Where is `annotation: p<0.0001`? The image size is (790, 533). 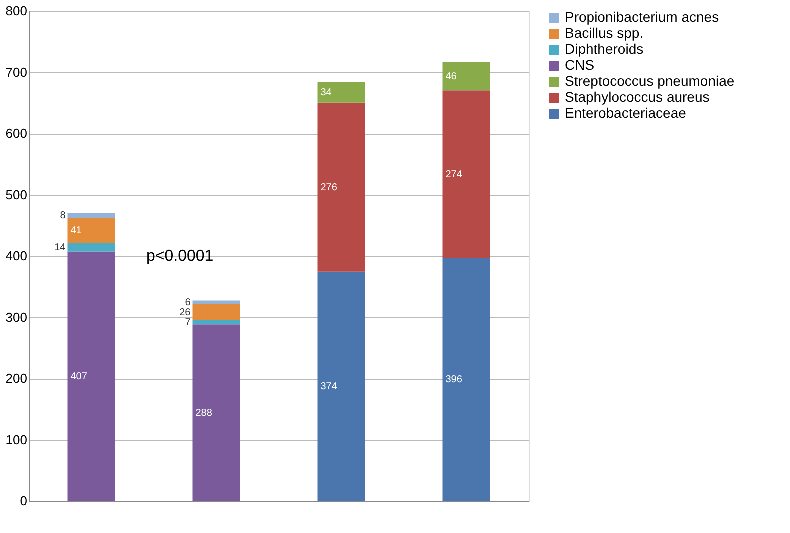 annotation: p<0.0001 is located at coordinates (180, 256).